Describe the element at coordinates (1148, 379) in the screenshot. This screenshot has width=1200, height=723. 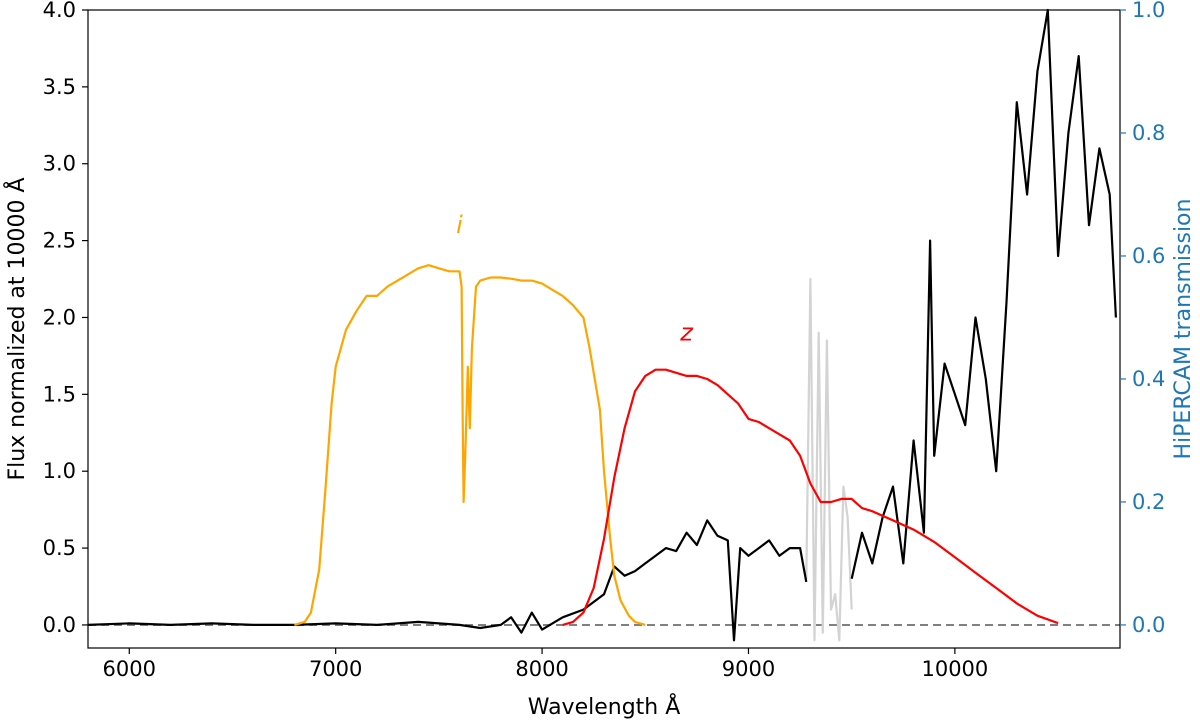
I see `right-y-tick-label: 0.4` at that location.